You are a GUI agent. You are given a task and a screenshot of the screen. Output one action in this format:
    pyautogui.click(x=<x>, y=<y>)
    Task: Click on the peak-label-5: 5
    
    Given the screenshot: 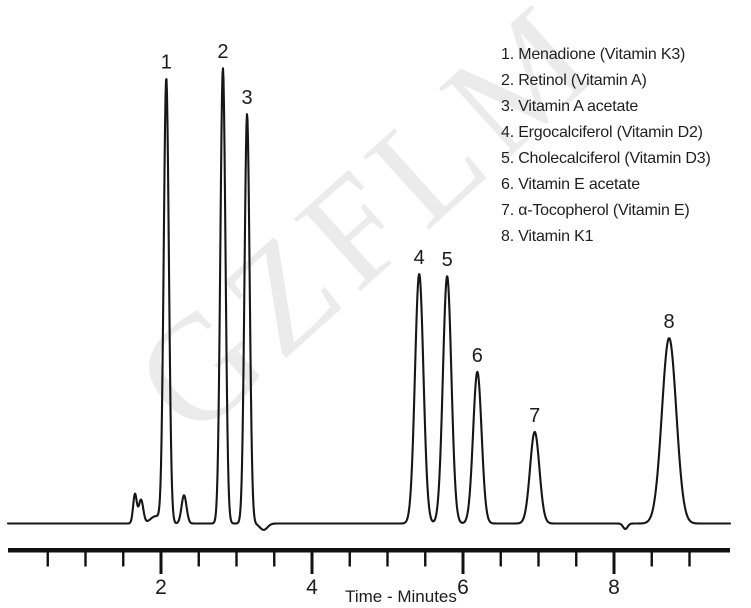 What is the action you would take?
    pyautogui.click(x=447, y=260)
    